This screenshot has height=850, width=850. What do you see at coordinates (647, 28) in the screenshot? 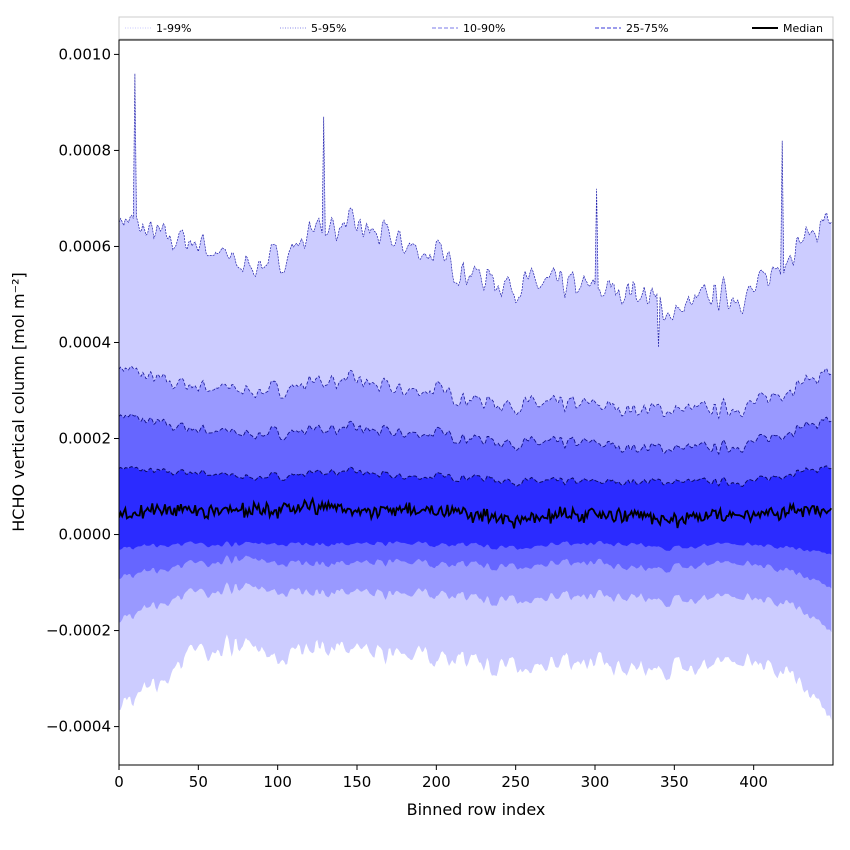
I see `legend-label: 25-75%` at bounding box center [647, 28].